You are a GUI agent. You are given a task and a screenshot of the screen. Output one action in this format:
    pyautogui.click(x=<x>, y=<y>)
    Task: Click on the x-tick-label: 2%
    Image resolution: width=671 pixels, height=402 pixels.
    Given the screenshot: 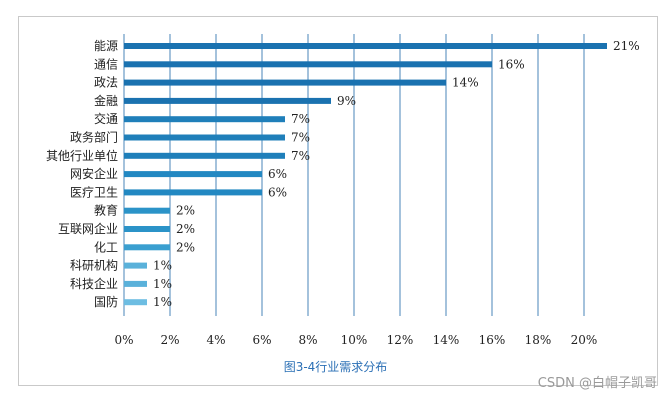 What is the action you would take?
    pyautogui.click(x=169, y=340)
    